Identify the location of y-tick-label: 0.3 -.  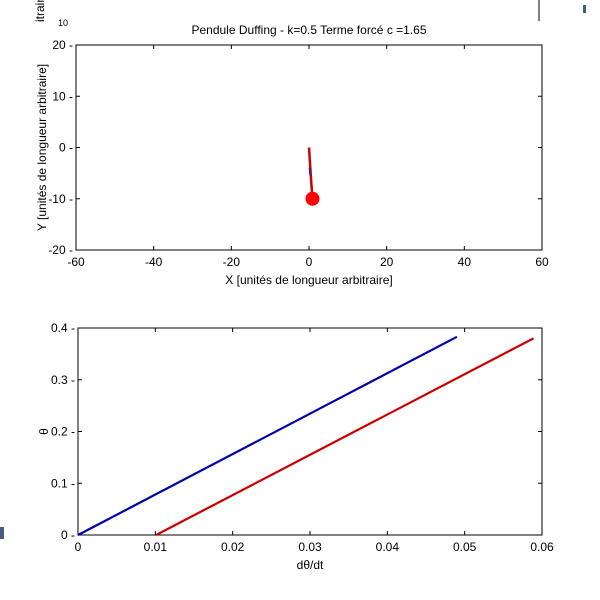
(63, 380).